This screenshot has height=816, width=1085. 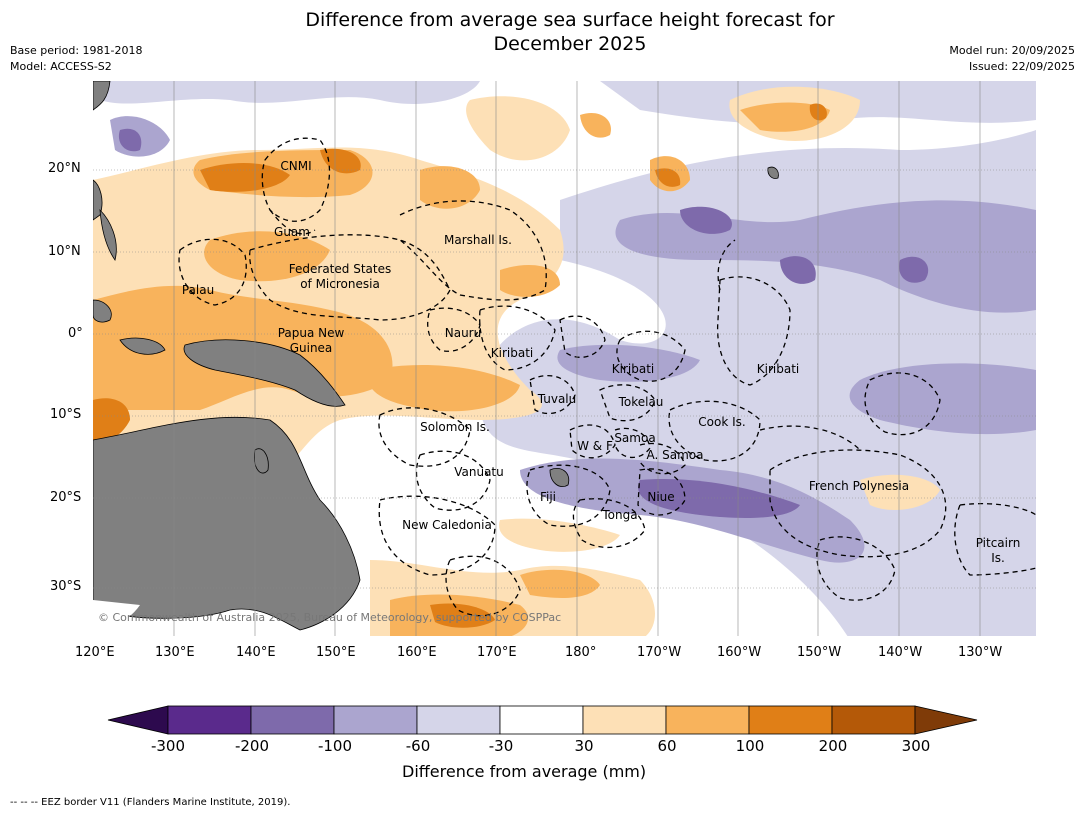 What do you see at coordinates (455, 427) in the screenshot?
I see `label-solomon: Solomon Is.` at bounding box center [455, 427].